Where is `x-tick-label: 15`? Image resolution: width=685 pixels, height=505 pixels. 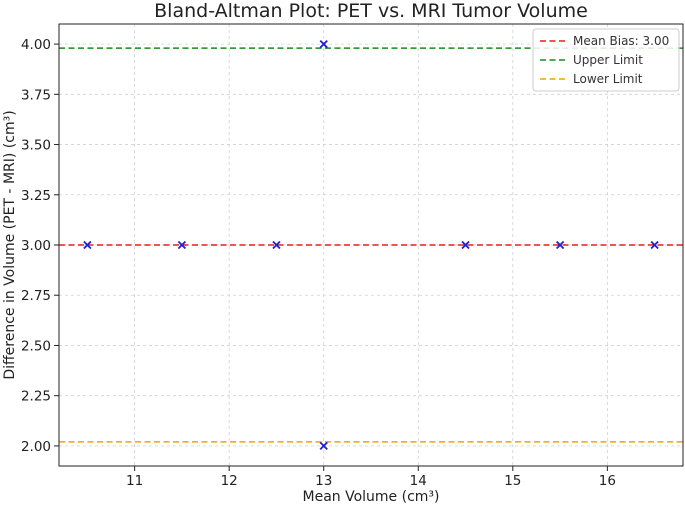 x-tick-label: 15 is located at coordinates (512, 481).